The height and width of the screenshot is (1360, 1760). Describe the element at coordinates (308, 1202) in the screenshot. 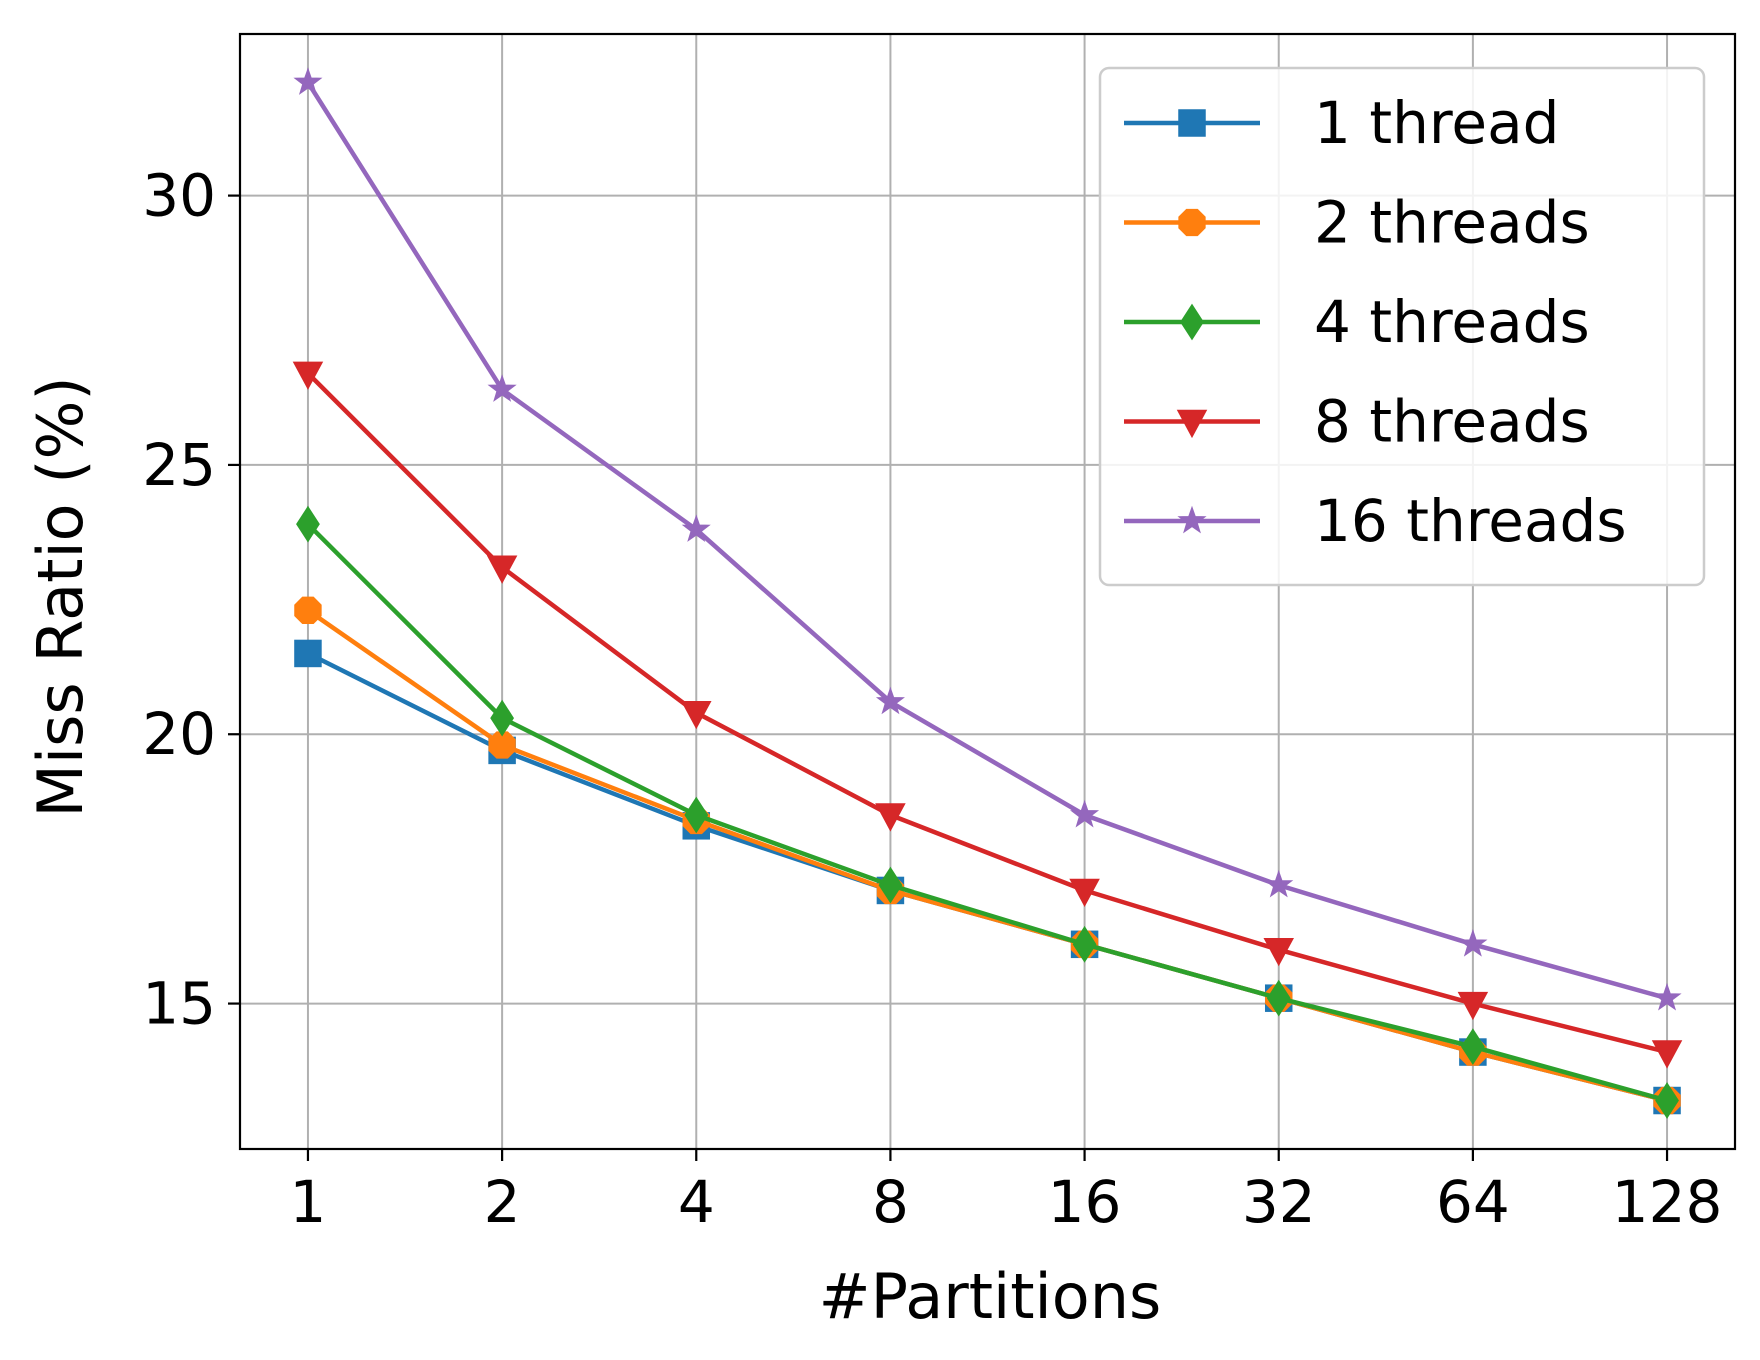

I see `x-tick-label: 1` at that location.